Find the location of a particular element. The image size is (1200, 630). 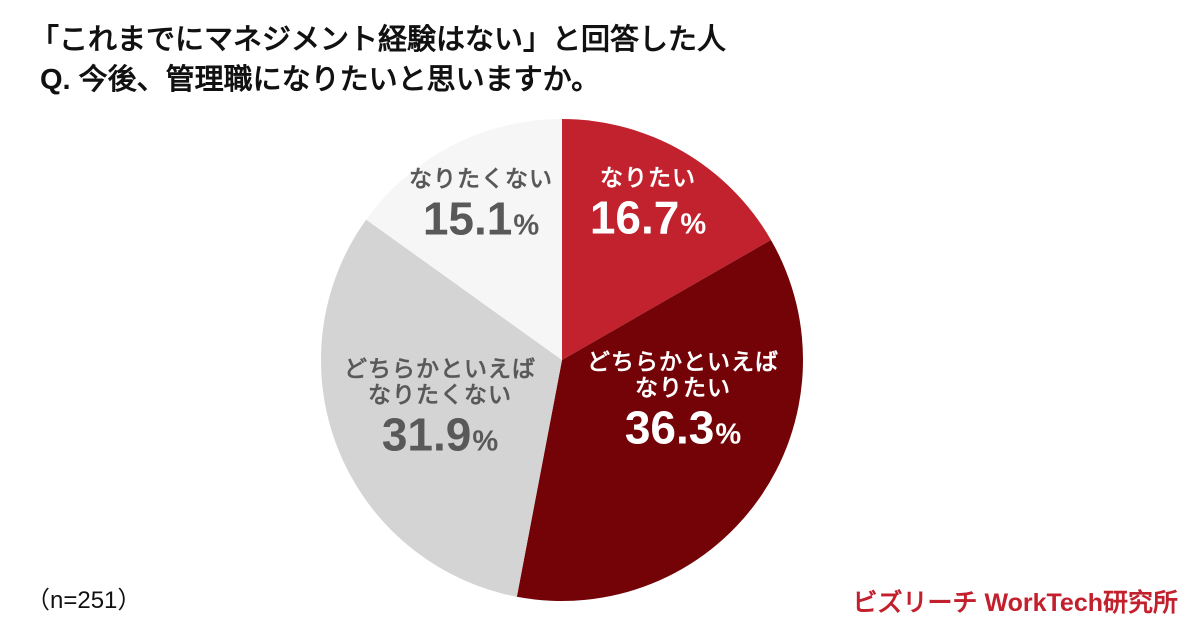

brand-credit: ビズリーチ WorkTech研究所 is located at coordinates (1015, 603).